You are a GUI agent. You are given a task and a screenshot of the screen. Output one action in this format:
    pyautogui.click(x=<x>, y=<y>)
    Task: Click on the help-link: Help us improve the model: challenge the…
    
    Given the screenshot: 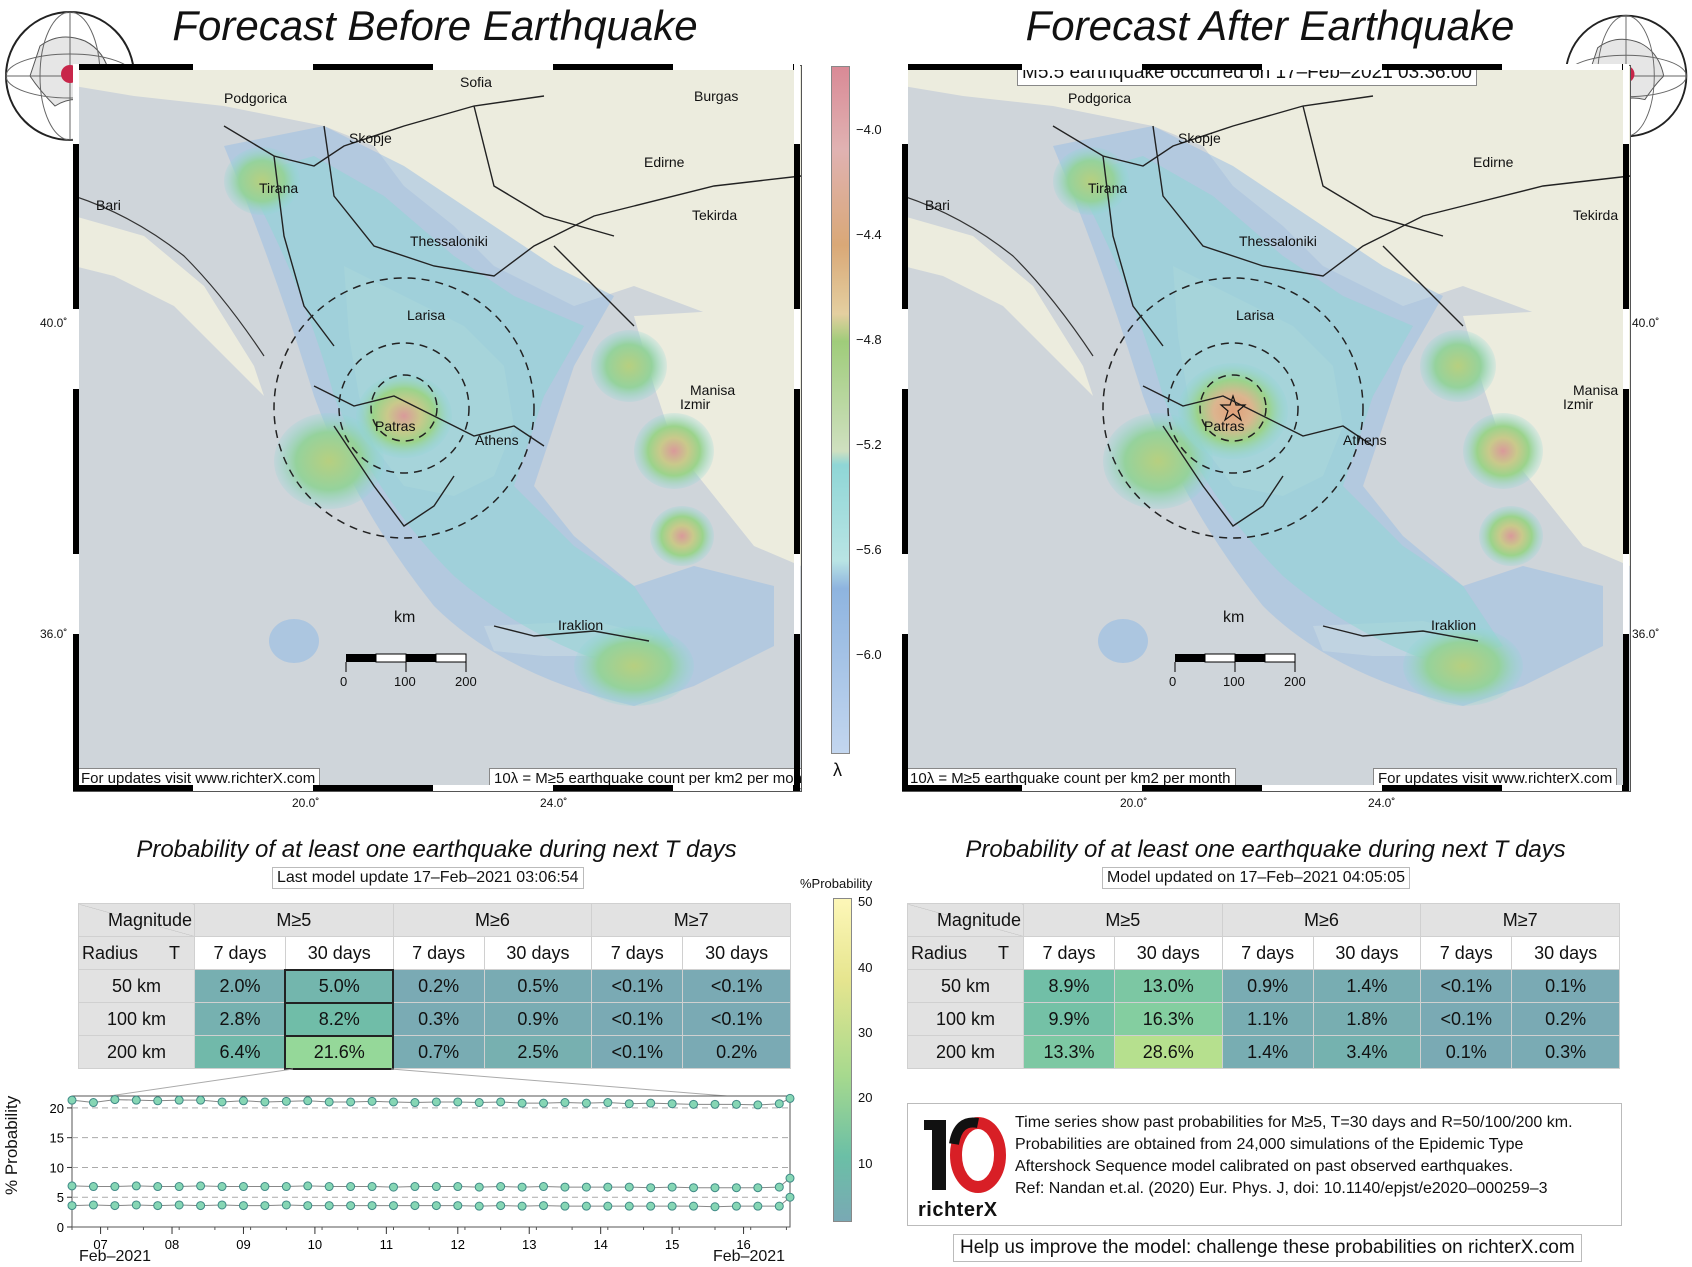 What is the action you would take?
    pyautogui.click(x=1267, y=1248)
    